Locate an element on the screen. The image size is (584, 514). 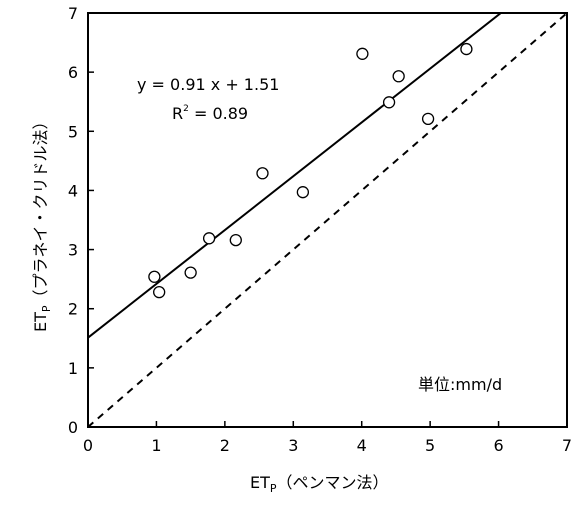
x-tick-label: 6 is located at coordinates (498, 445).